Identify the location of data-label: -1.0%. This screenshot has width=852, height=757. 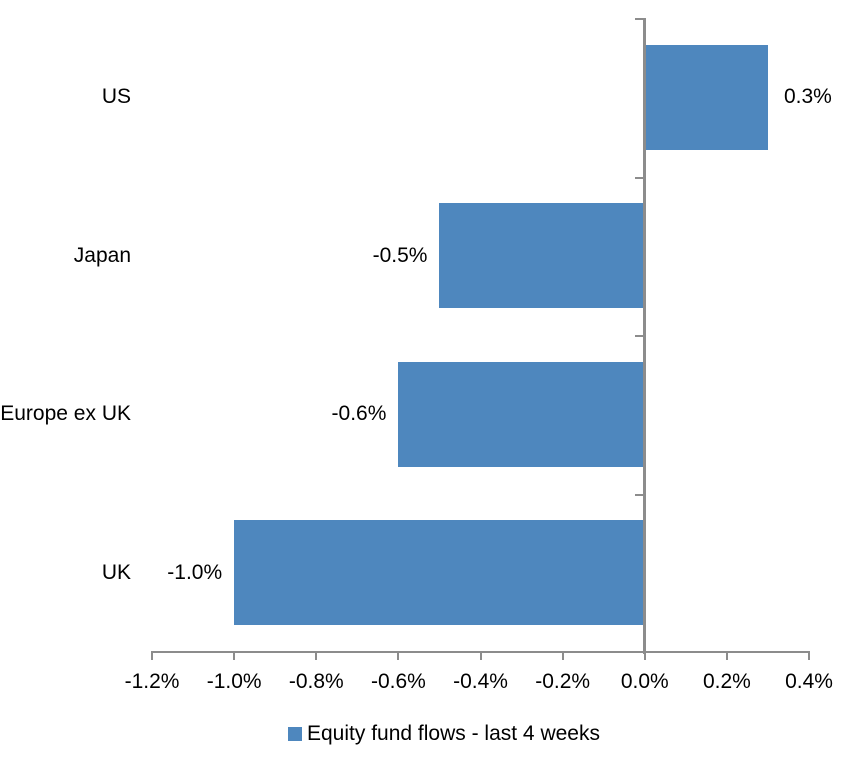
(195, 572).